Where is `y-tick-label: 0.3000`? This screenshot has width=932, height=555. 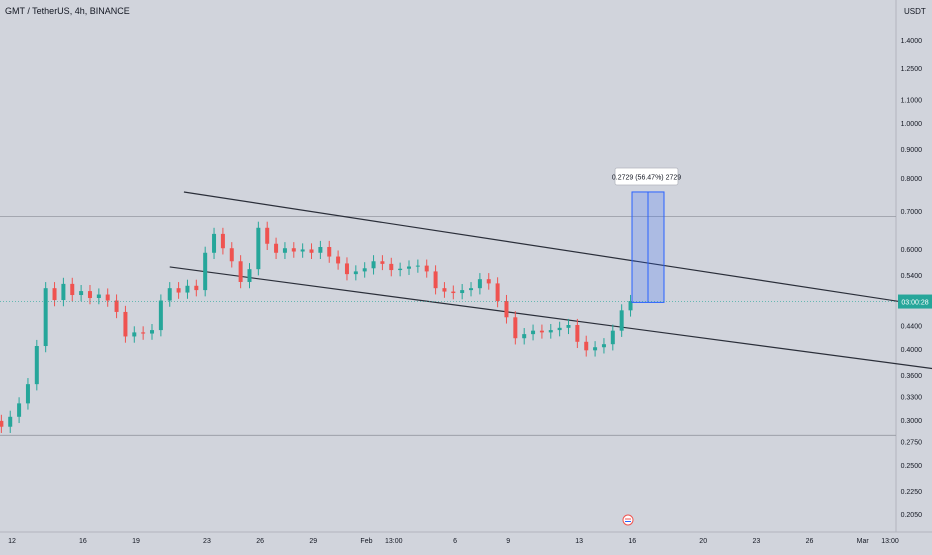 y-tick-label: 0.3000 is located at coordinates (912, 421).